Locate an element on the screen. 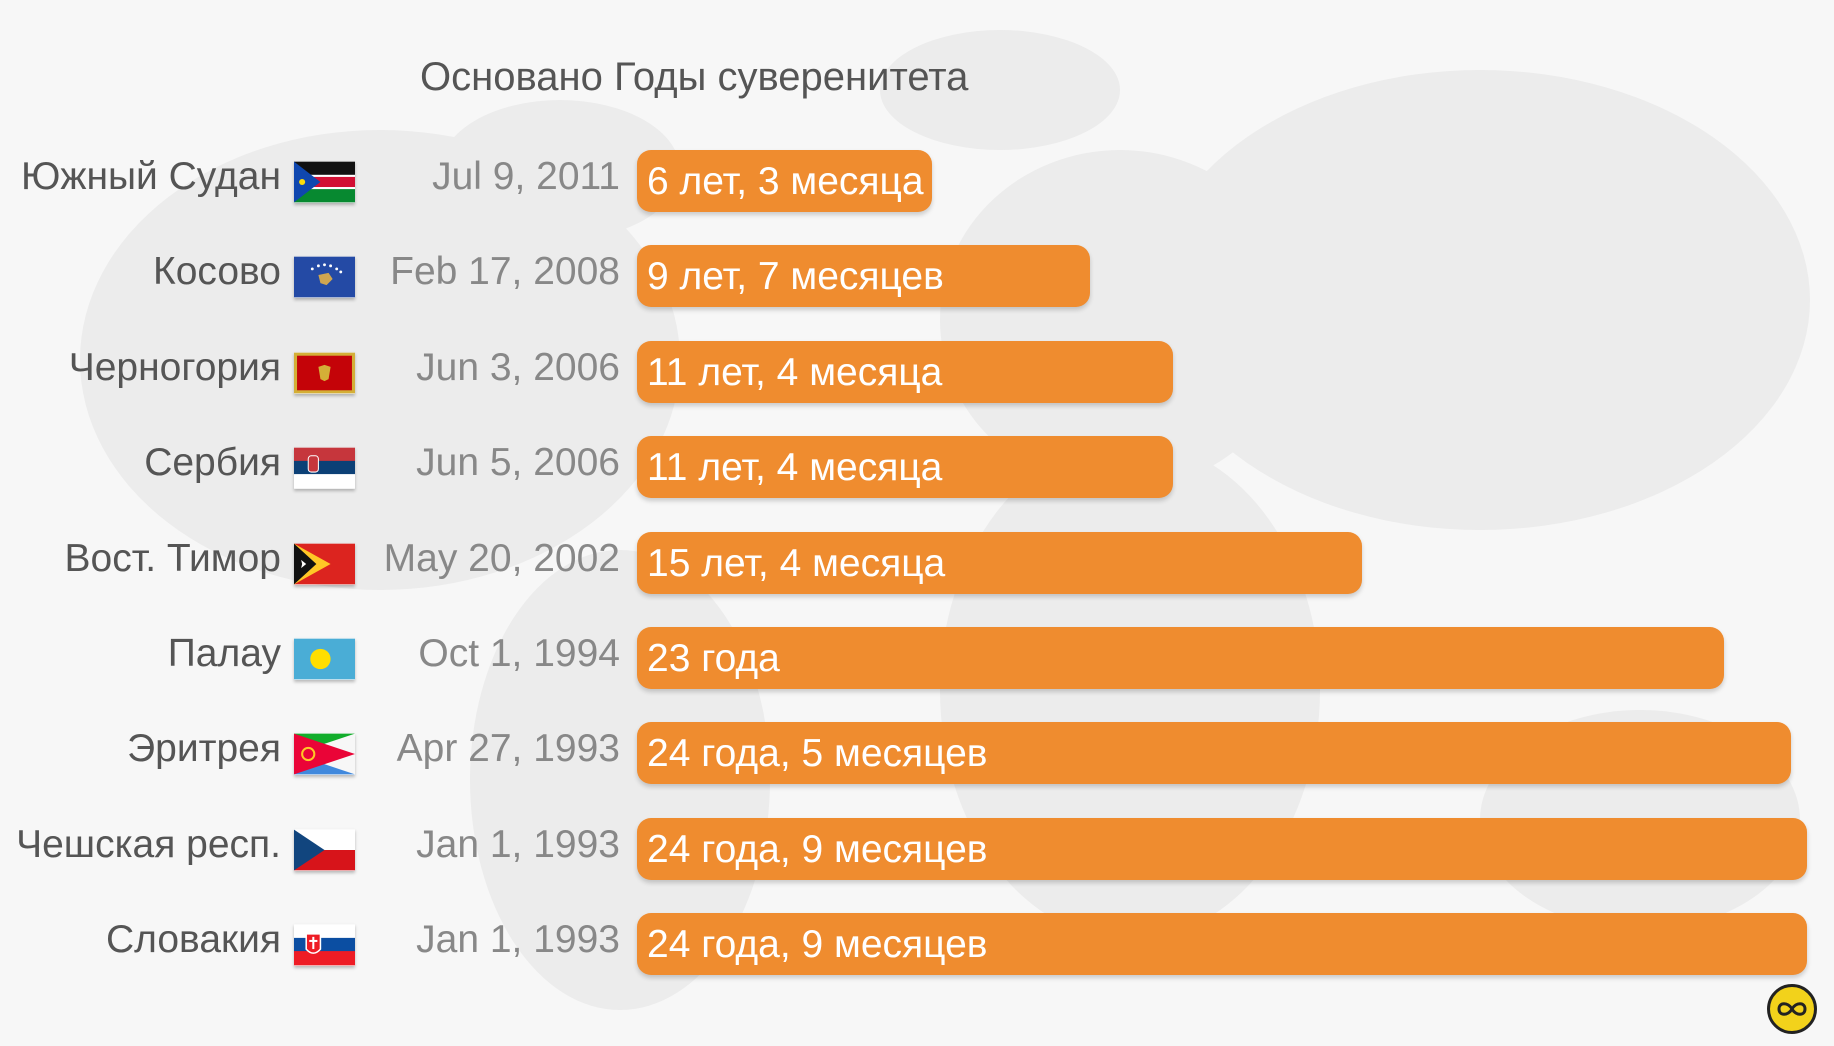  country-label: Сербия is located at coordinates (212, 462).